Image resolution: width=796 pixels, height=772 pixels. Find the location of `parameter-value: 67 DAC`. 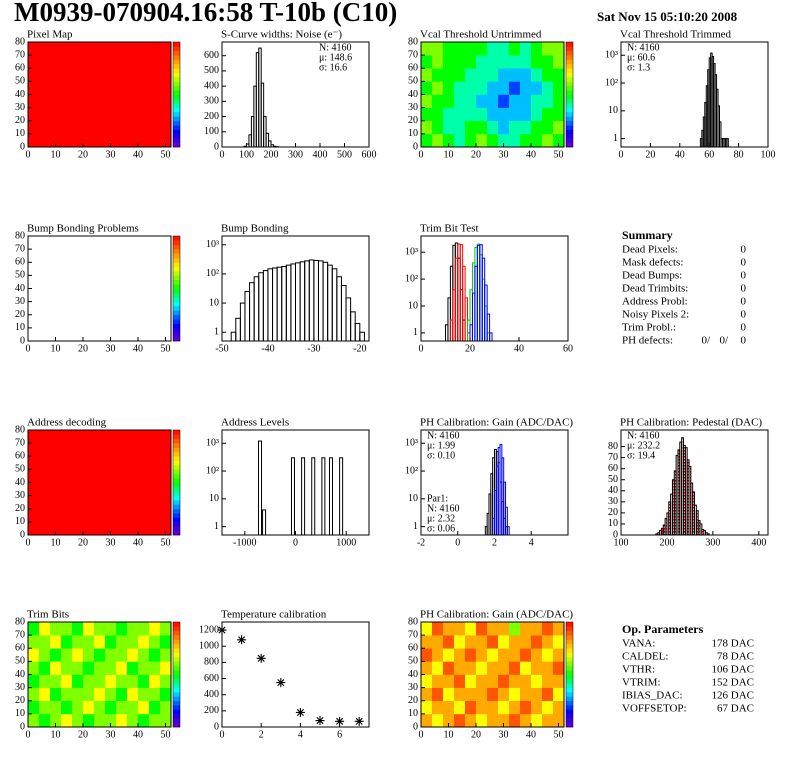

parameter-value: 67 DAC is located at coordinates (735, 709).